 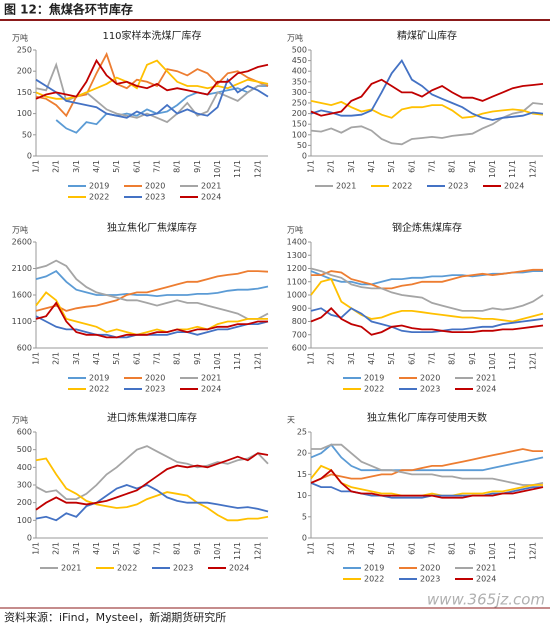 I want to click on y-tick-label: 1600, so click(x=22, y=295).